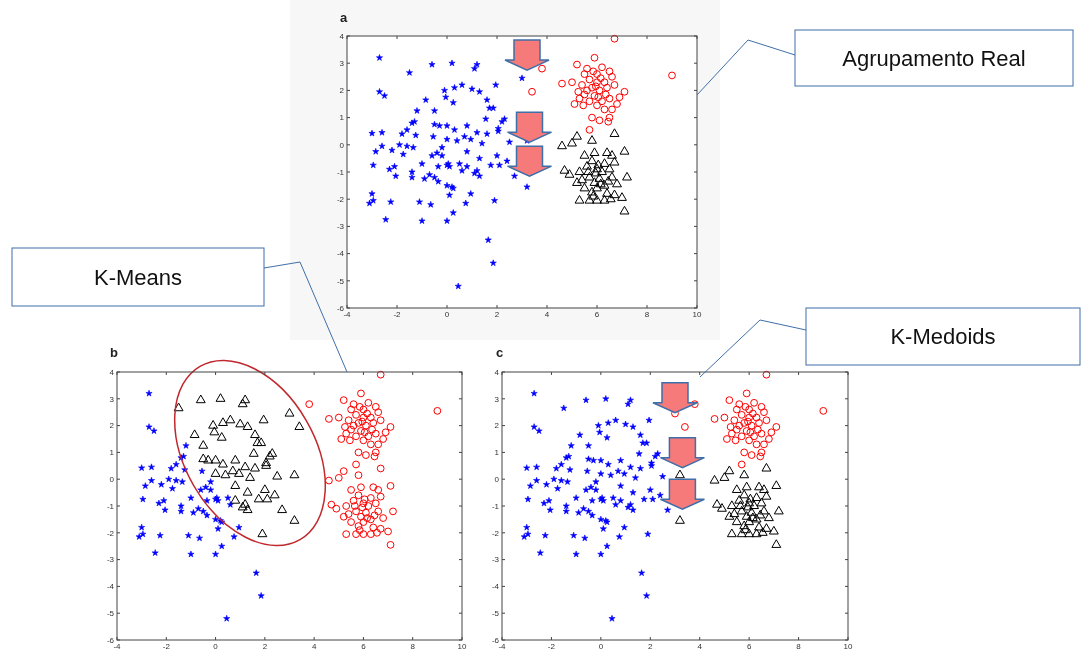 Image resolution: width=1083 pixels, height=655 pixels. I want to click on chart-title: c, so click(500, 352).